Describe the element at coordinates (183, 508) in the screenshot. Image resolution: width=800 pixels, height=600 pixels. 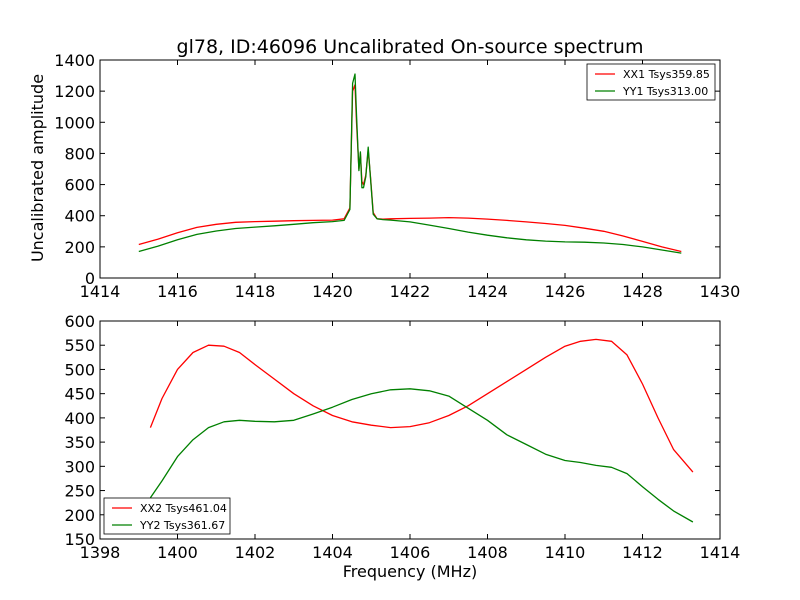
I see `legend-label: XX2 Tsys461.04` at that location.